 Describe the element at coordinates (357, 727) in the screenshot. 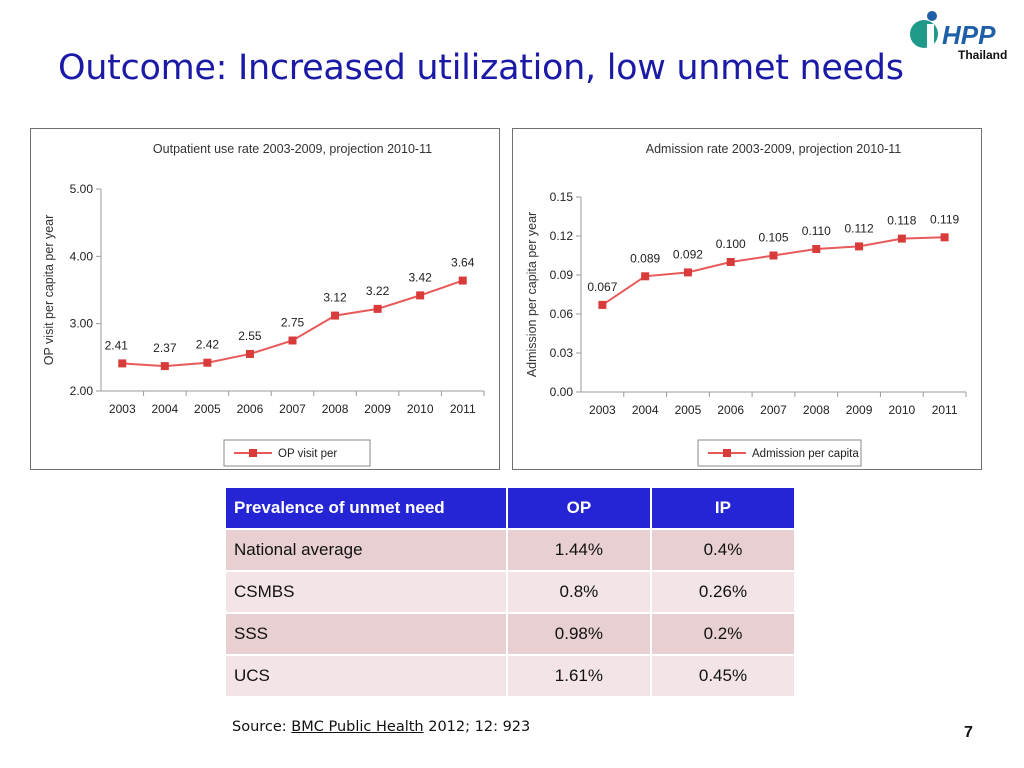

I see `source-link: BMC Public Health` at that location.